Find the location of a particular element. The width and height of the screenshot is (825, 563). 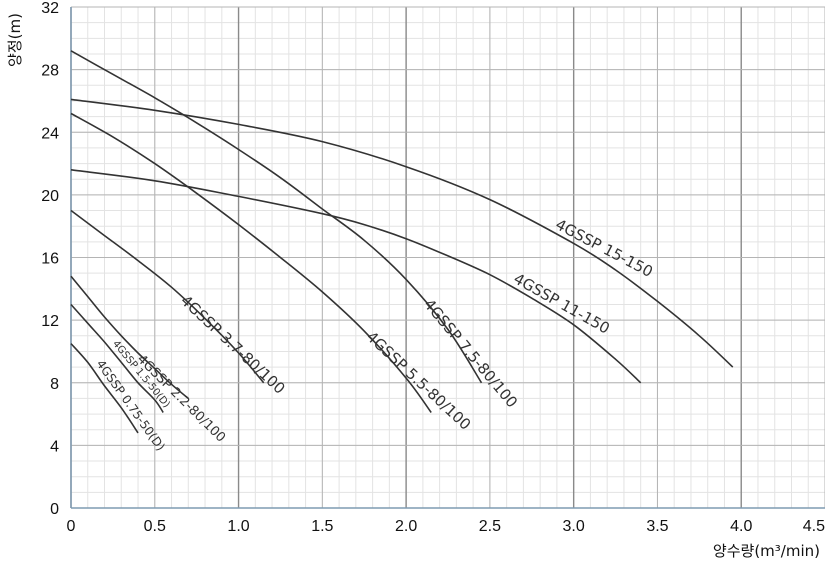

y-tick-label: 8 is located at coordinates (54, 384).